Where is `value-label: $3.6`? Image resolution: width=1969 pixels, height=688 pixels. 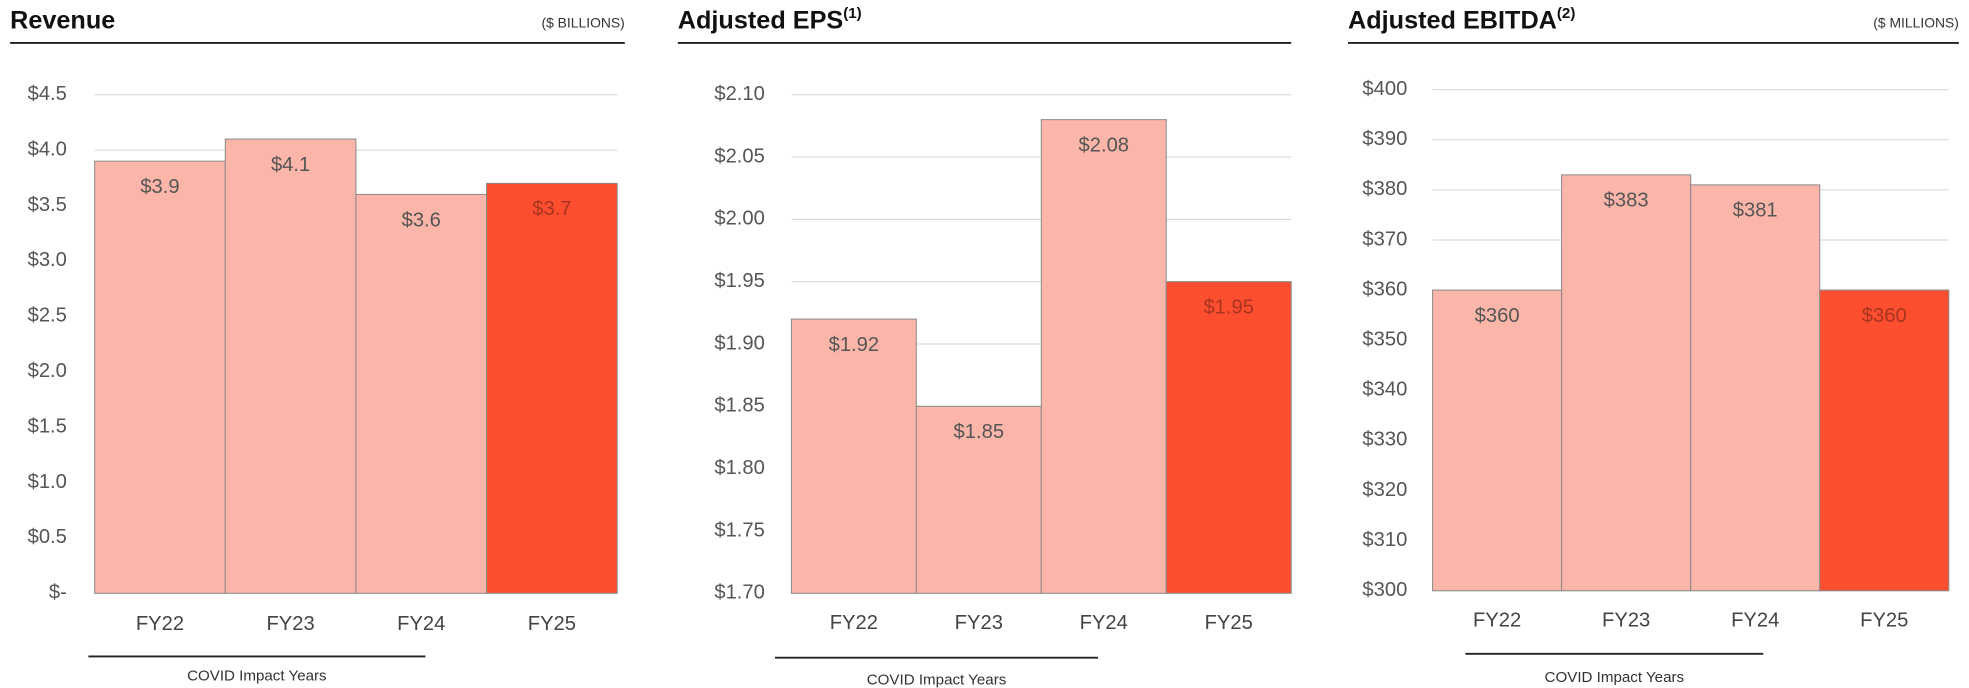
value-label: $3.6 is located at coordinates (421, 220).